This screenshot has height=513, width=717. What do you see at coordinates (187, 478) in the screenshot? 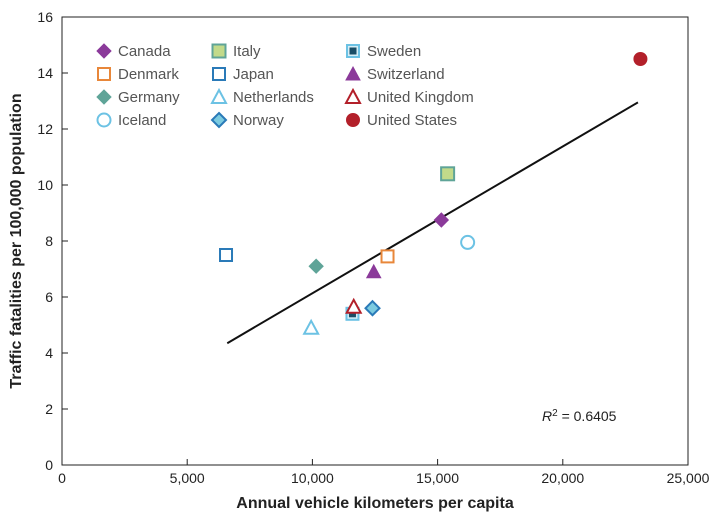
I see `x-tick-label: 5,000` at bounding box center [187, 478].